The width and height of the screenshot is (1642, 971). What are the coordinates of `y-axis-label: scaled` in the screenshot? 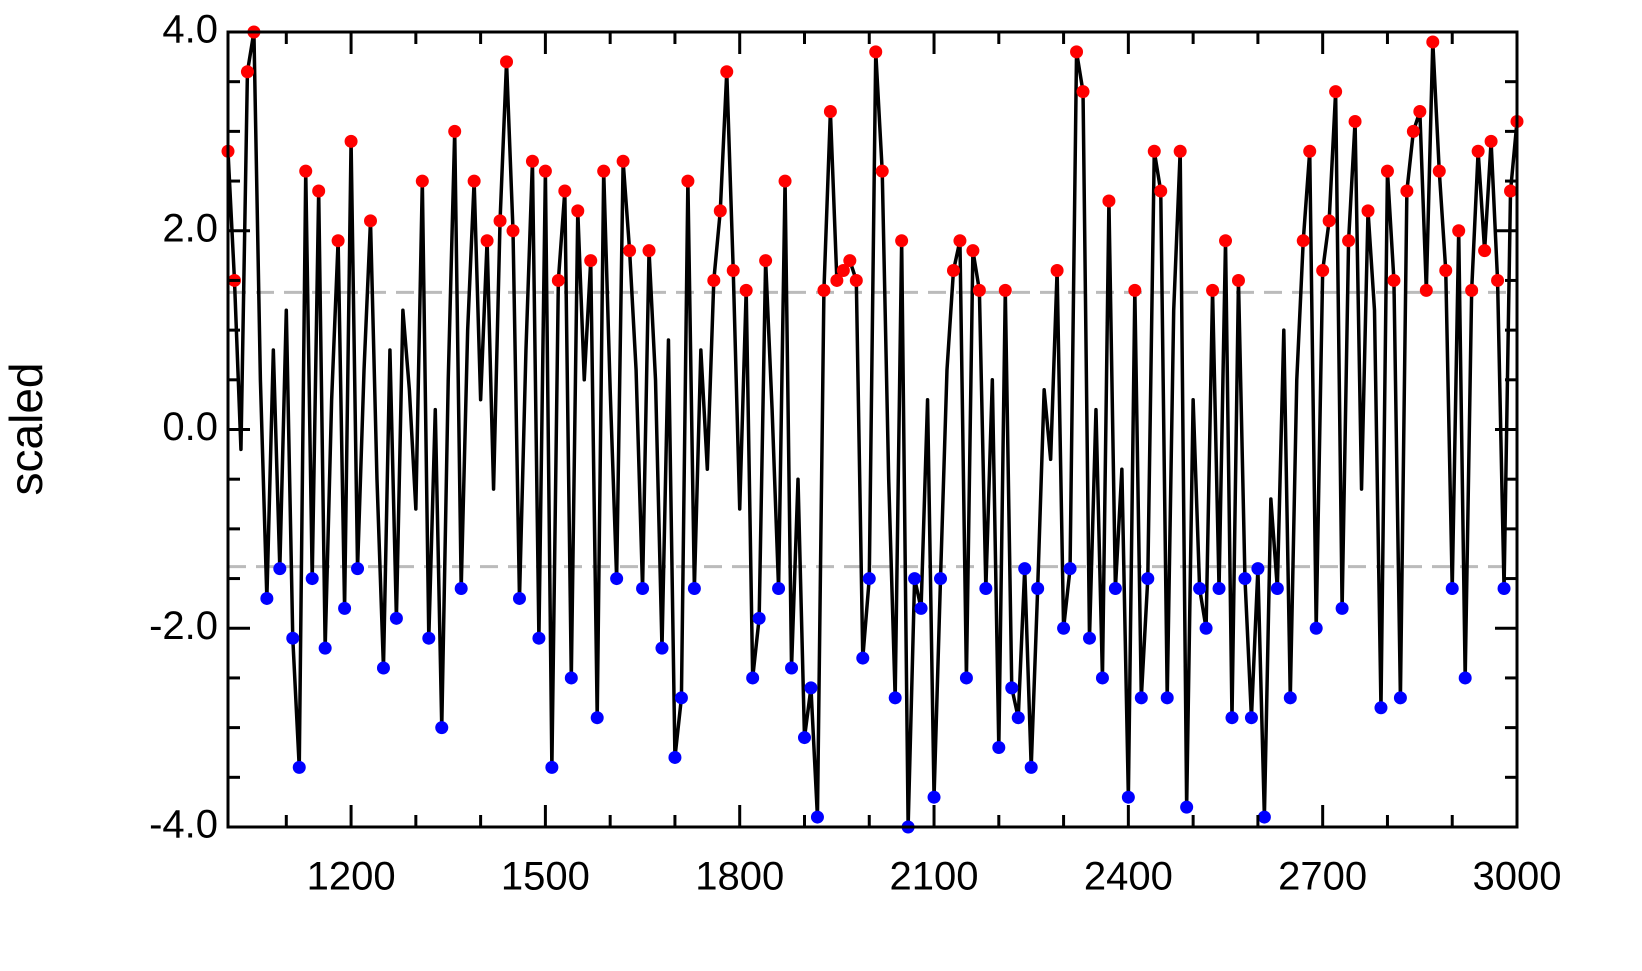 It's located at (26, 429).